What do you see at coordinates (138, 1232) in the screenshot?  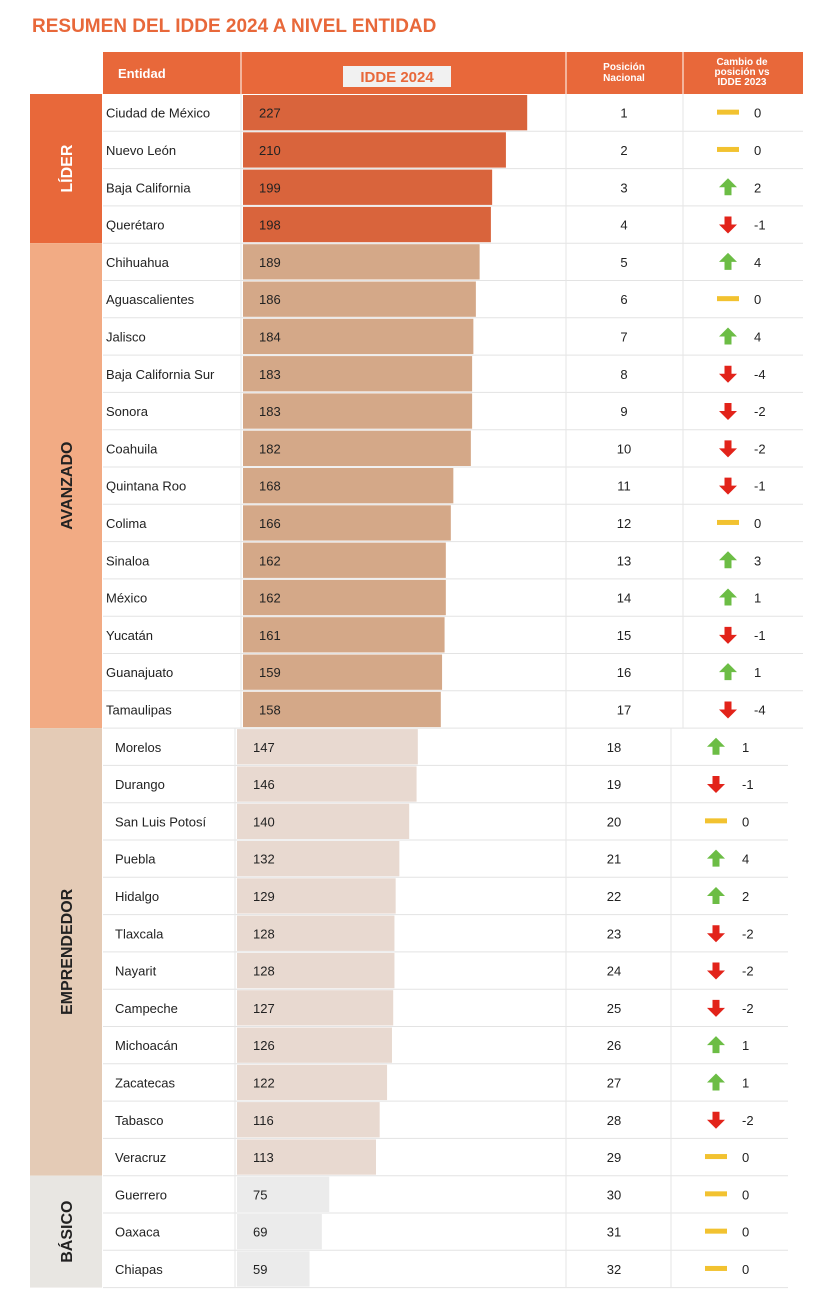 I see `entity-label: Oaxaca` at bounding box center [138, 1232].